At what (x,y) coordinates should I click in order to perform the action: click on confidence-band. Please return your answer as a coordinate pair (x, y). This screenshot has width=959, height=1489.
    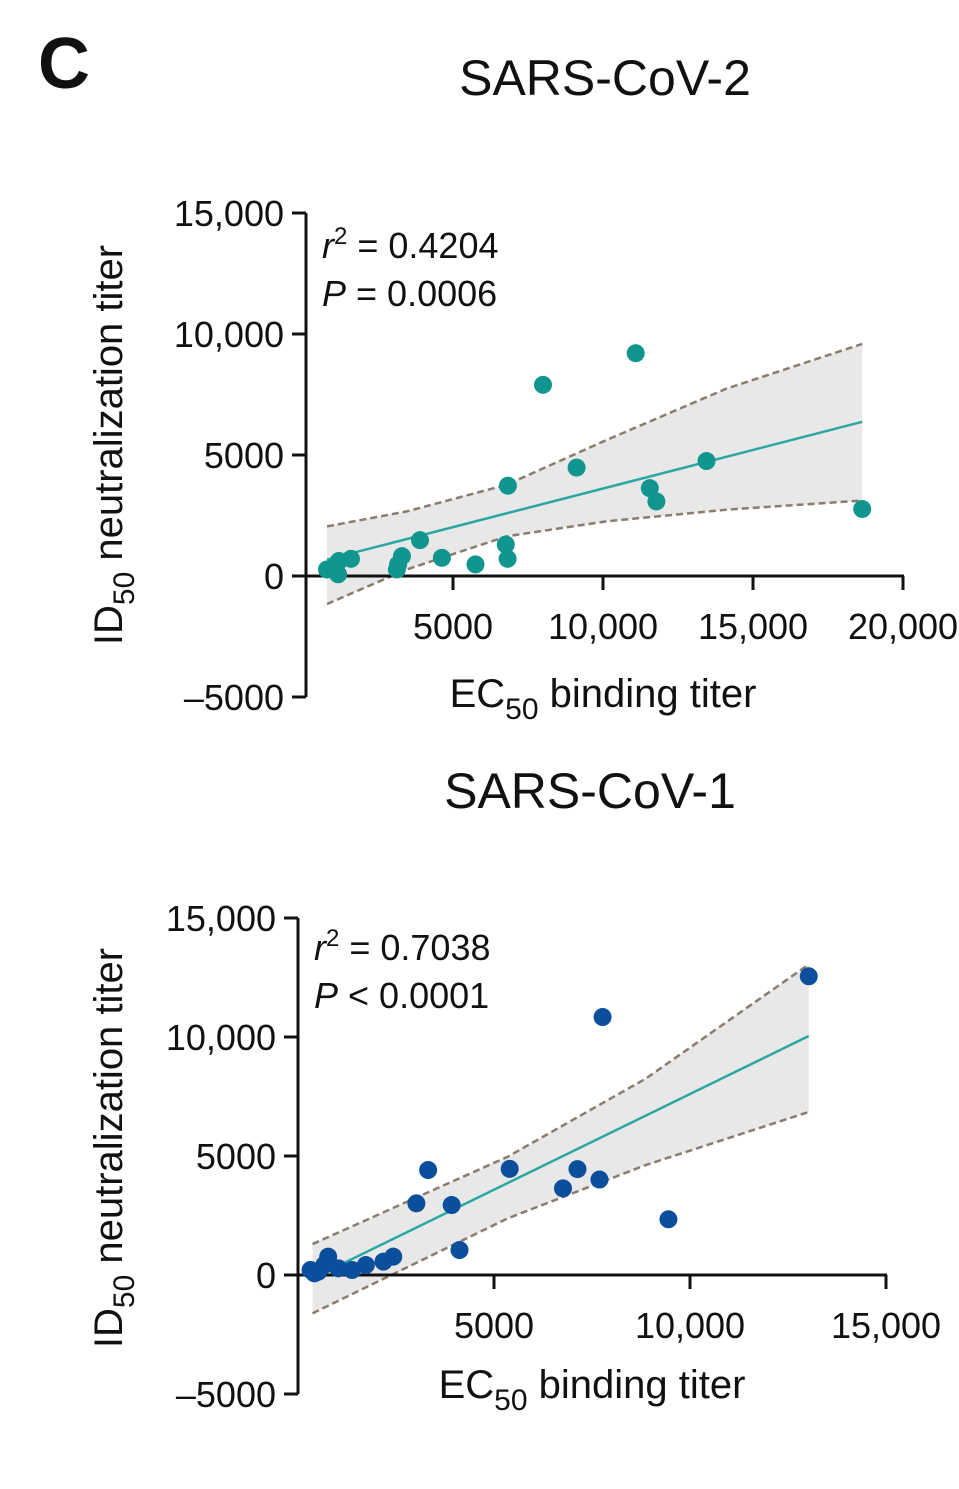
    Looking at the image, I should click on (595, 474).